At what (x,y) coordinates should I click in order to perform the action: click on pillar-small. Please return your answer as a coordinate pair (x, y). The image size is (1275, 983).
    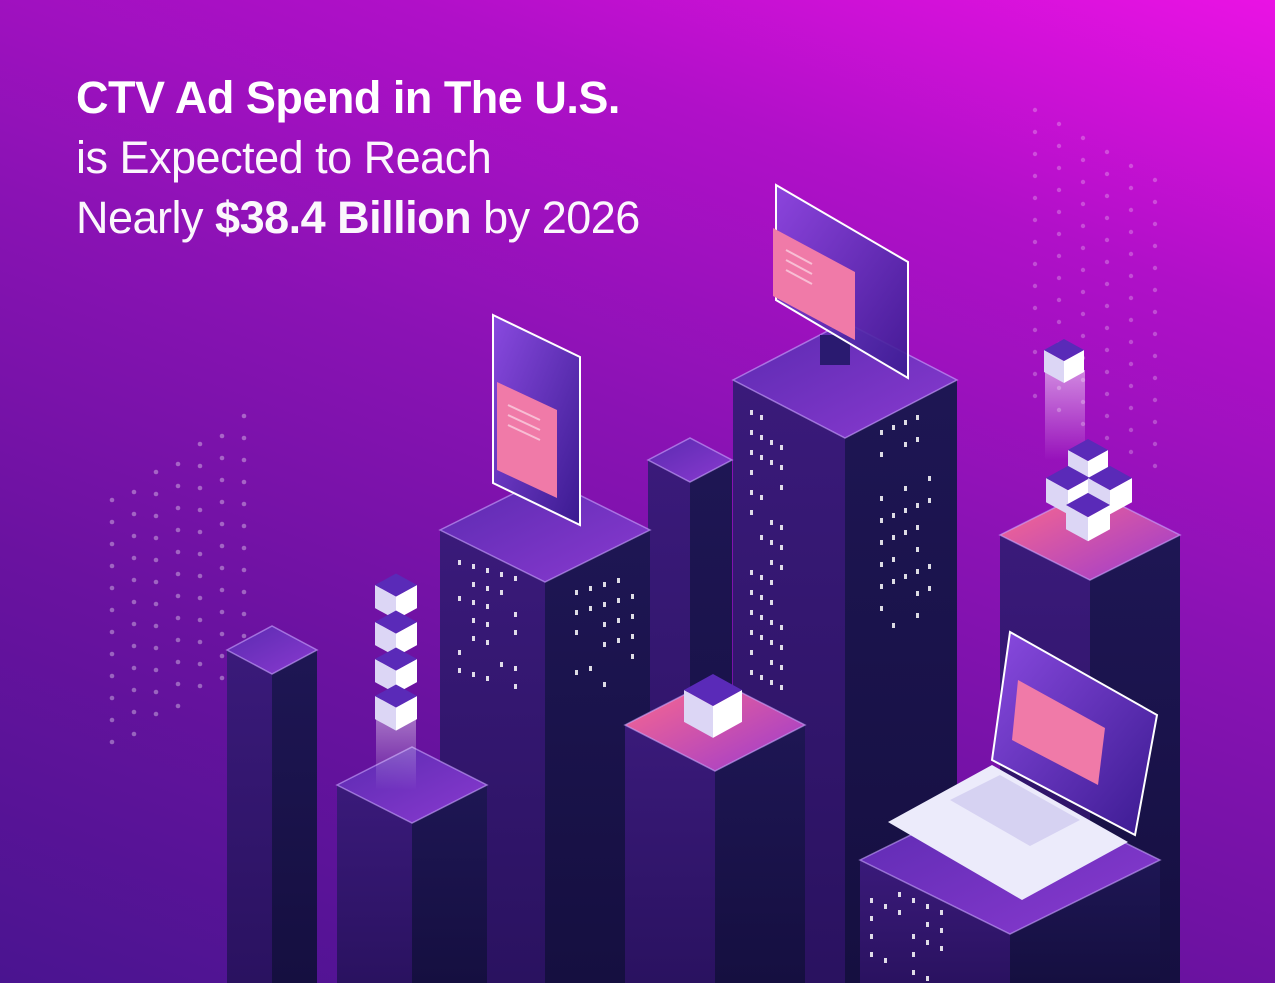
    Looking at the image, I should click on (272, 804).